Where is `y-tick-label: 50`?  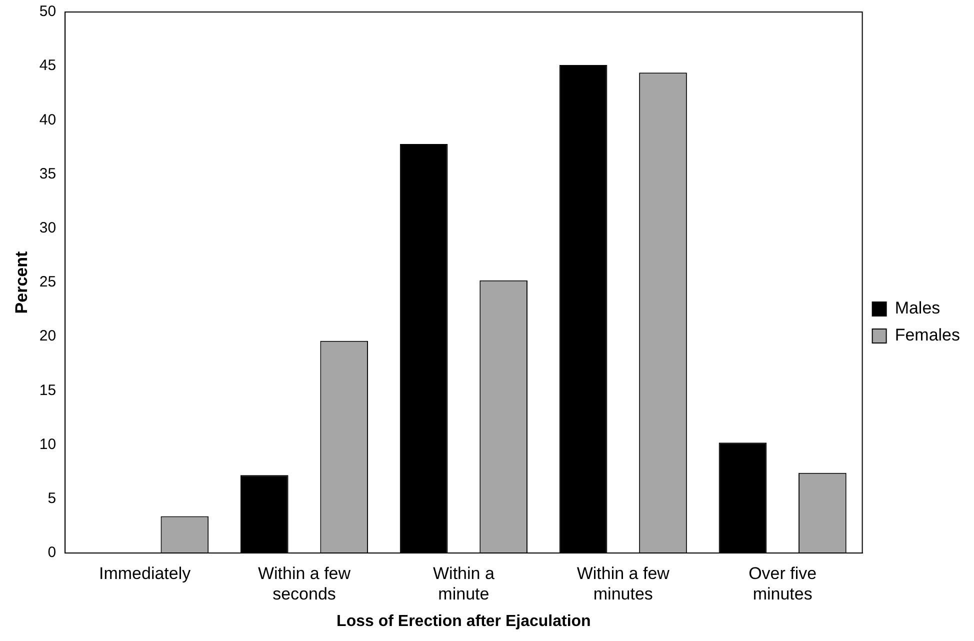 y-tick-label: 50 is located at coordinates (47, 11).